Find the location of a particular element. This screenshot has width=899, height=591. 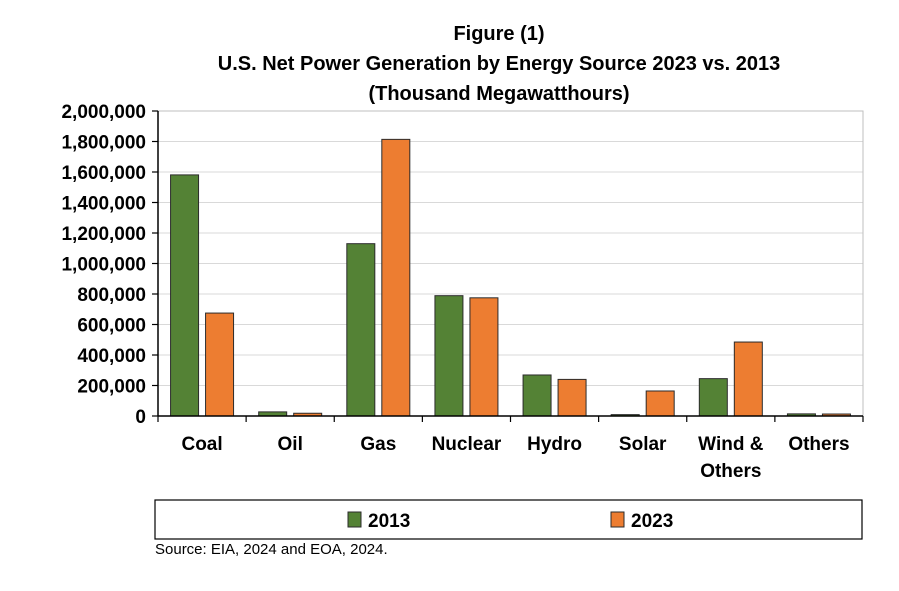

x-tick-label-line-4-0: Hydro is located at coordinates (554, 444).